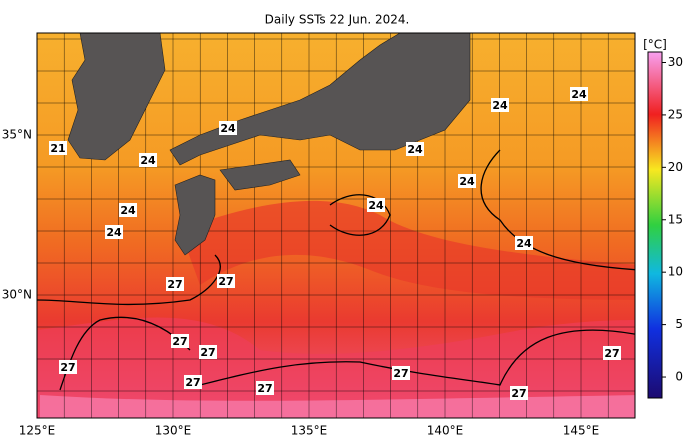 Image resolution: width=690 pixels, height=444 pixels. What do you see at coordinates (17, 295) in the screenshot?
I see `y-axis-label: 30°N` at bounding box center [17, 295].